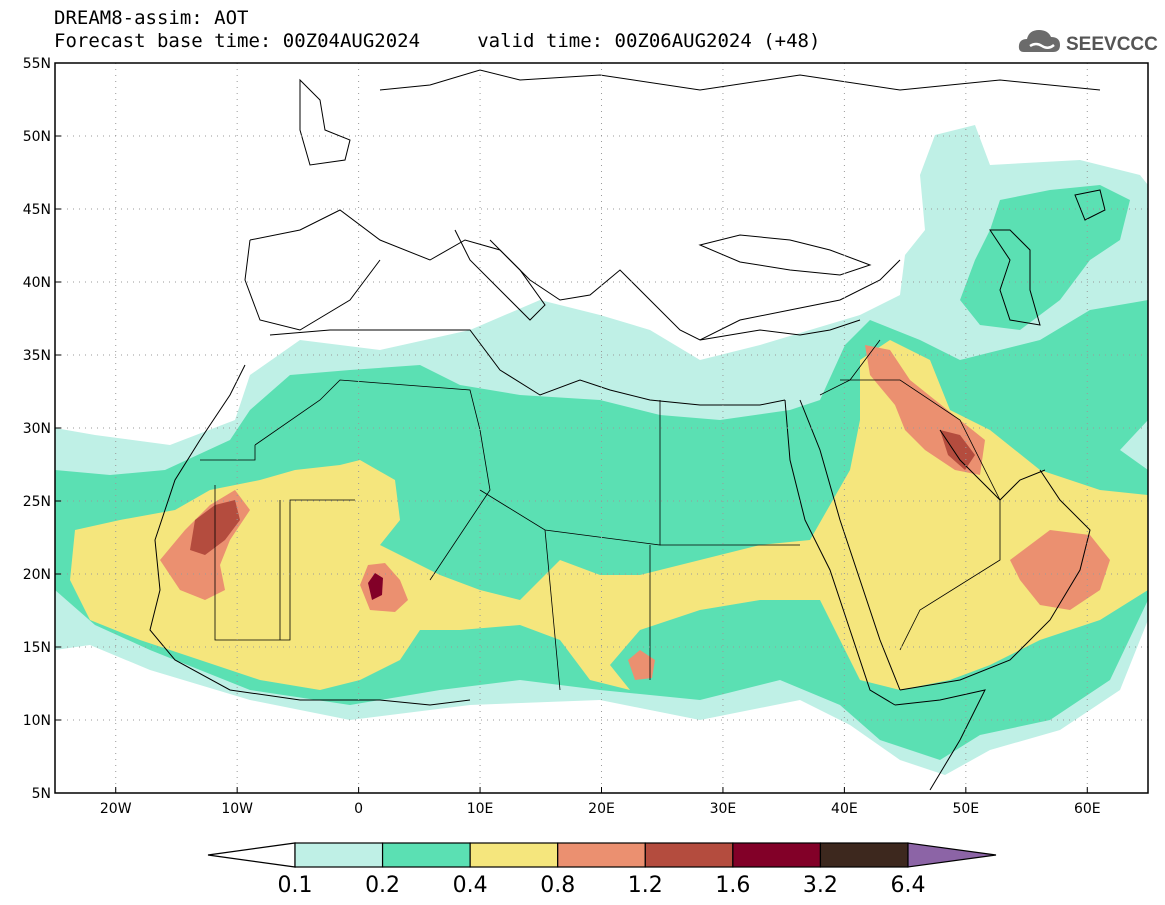  What do you see at coordinates (325, 122) in the screenshot?
I see `uk-outline` at bounding box center [325, 122].